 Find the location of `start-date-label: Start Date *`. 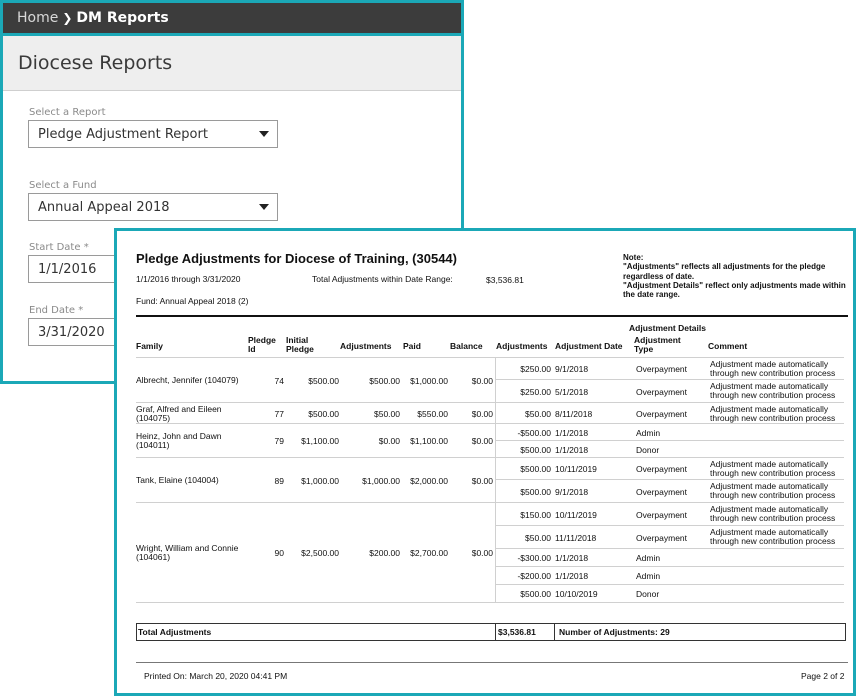

start-date-label: Start Date * is located at coordinates (59, 247).